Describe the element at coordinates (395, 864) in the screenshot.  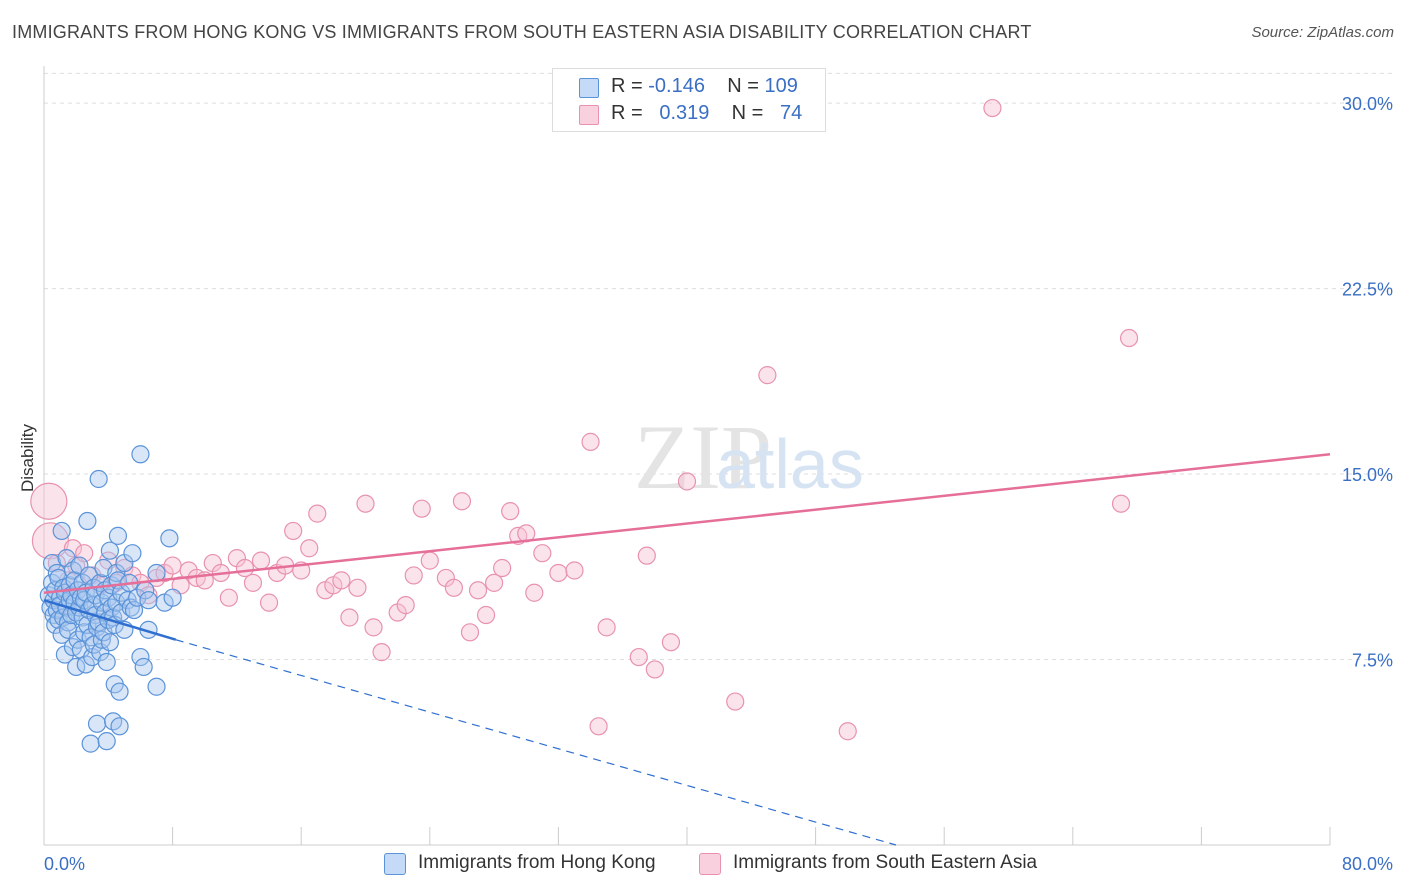
I see `bottom-legend-swatch-hk` at that location.